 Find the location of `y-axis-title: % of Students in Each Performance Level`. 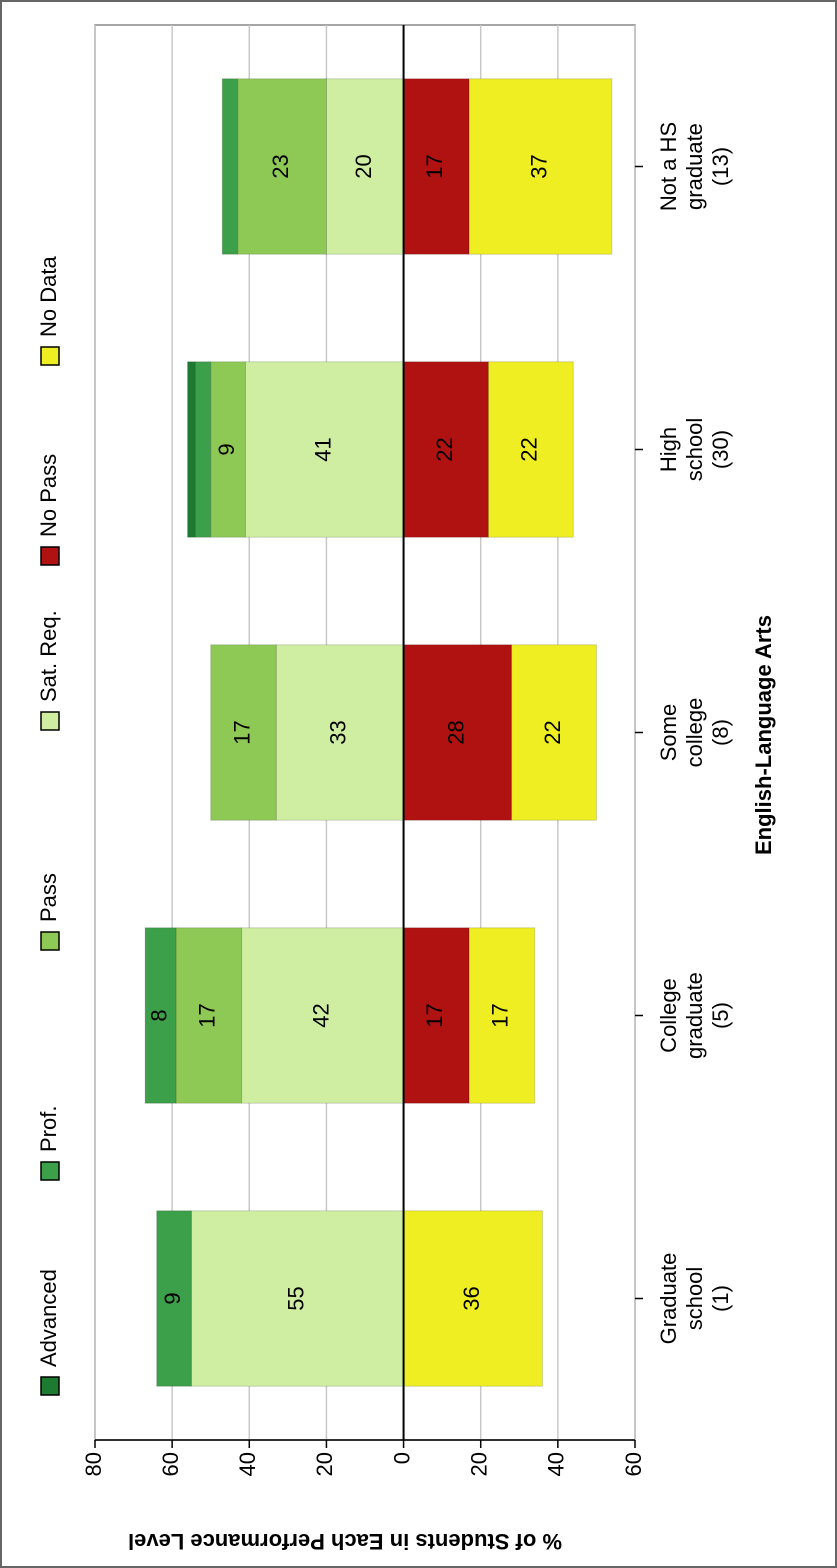

y-axis-title: % of Students in Each Performance Level is located at coordinates (345, 1541).